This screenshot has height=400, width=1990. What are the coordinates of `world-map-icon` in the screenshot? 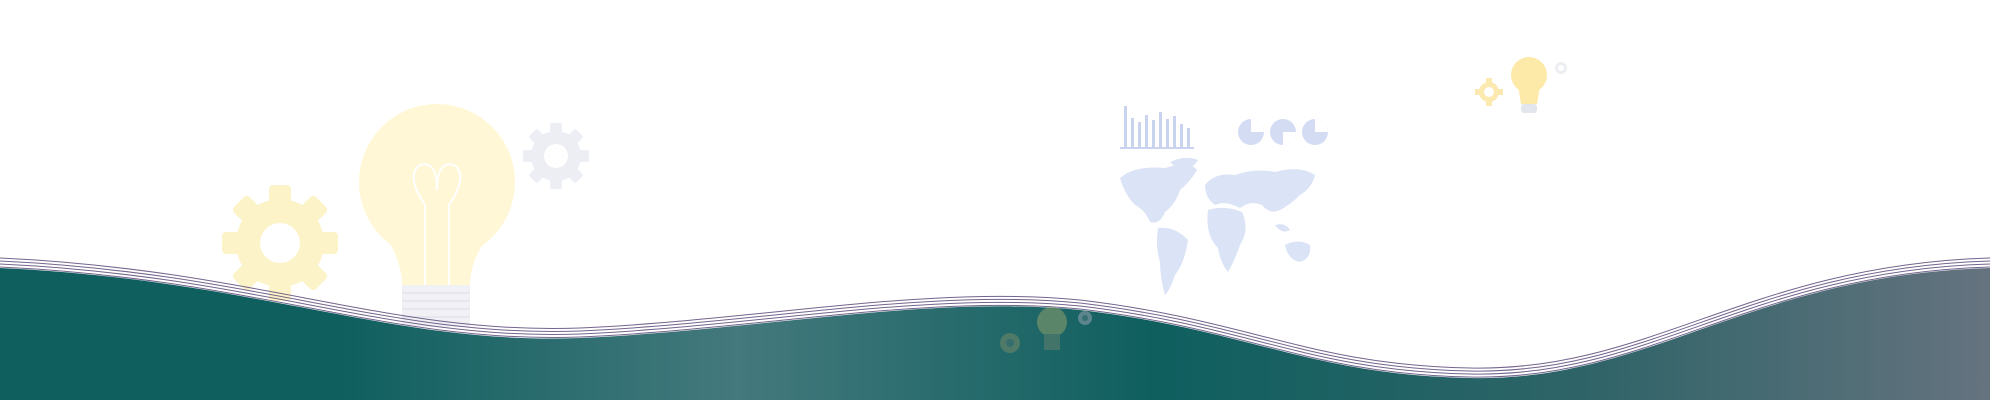 It's located at (1217, 226).